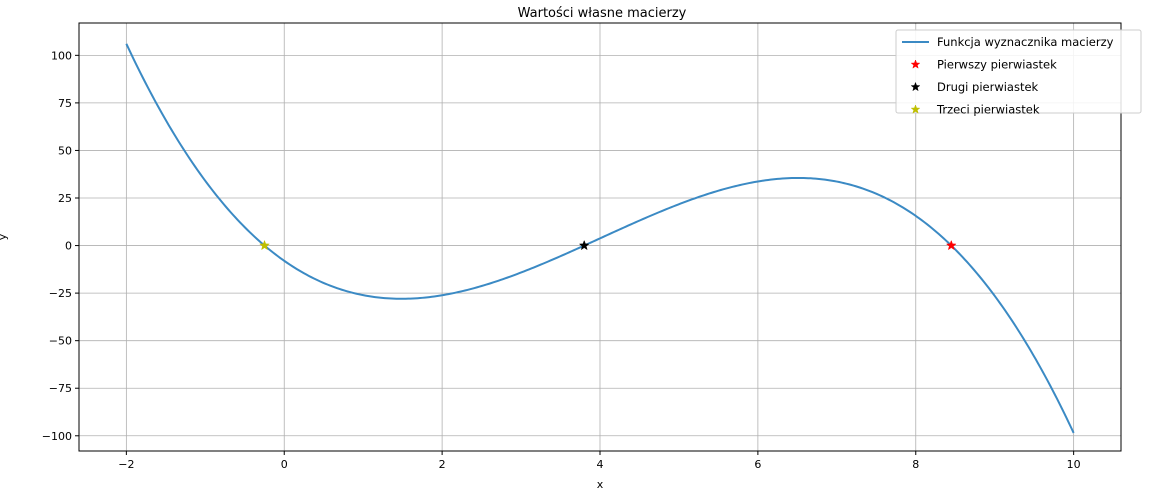 The height and width of the screenshot is (501, 1172). What do you see at coordinates (600, 464) in the screenshot?
I see `x-tick-label: 4` at bounding box center [600, 464].